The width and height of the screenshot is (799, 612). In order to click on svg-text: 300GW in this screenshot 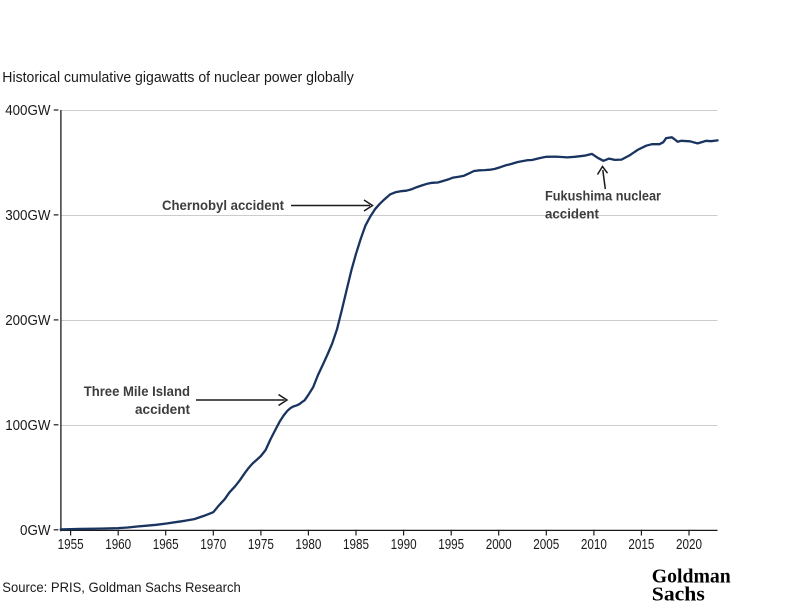, I will do `click(28, 216)`.